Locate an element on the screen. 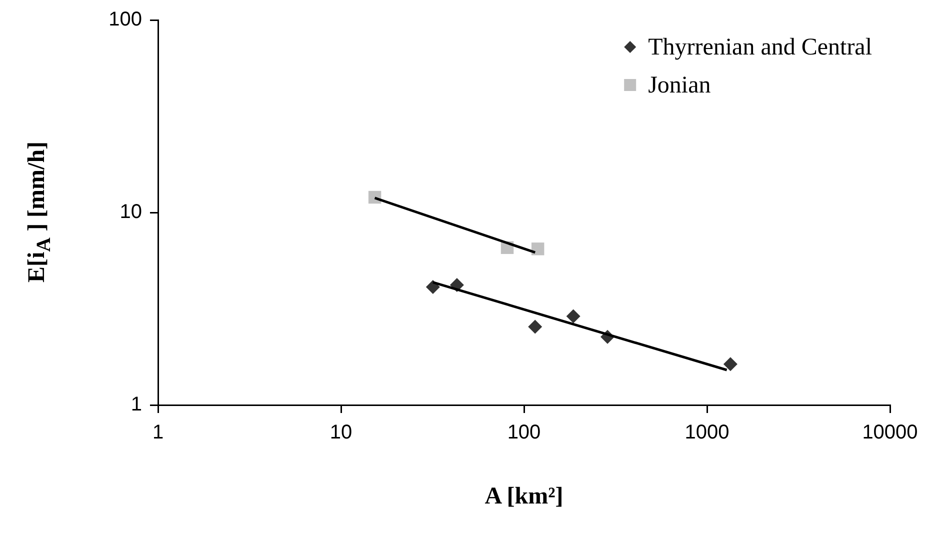 The image size is (939, 537). x-tick-label: 1 is located at coordinates (158, 433).